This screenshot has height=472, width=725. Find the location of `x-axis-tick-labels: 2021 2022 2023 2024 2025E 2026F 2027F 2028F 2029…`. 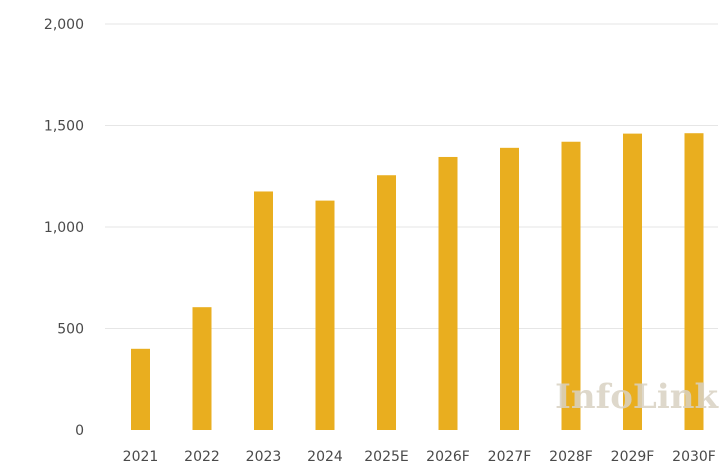

x-axis-tick-labels: 2021 2022 2023 2024 2025E 2026F 2027F 2028F 2029… is located at coordinates (419, 457).